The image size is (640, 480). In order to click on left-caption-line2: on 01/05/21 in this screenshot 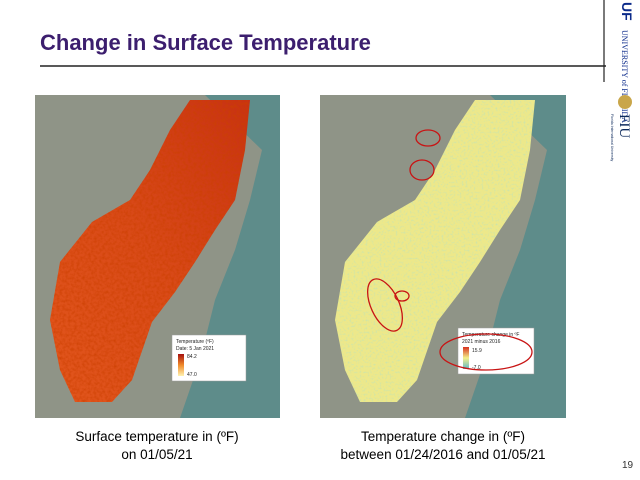, I will do `click(156, 454)`.